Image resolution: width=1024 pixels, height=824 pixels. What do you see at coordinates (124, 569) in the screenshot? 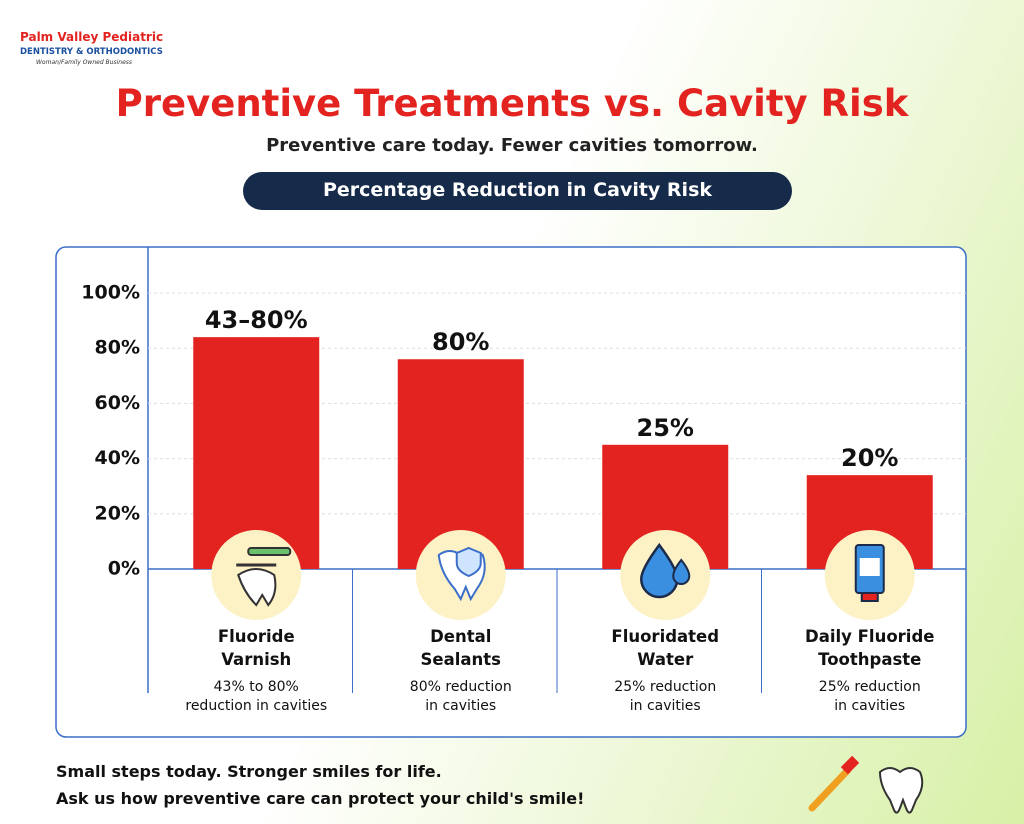
I see `y-tick-label: 0%` at bounding box center [124, 569].